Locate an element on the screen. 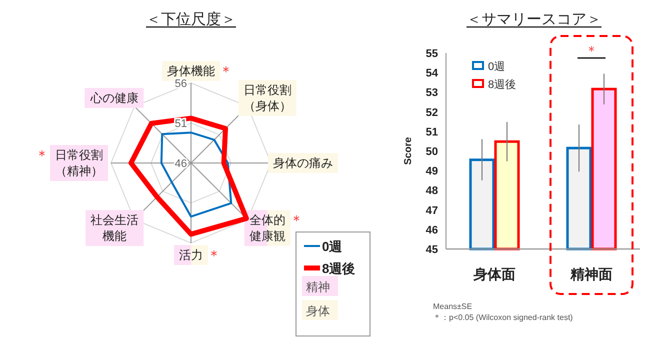  y-axis-title: Score is located at coordinates (408, 150).